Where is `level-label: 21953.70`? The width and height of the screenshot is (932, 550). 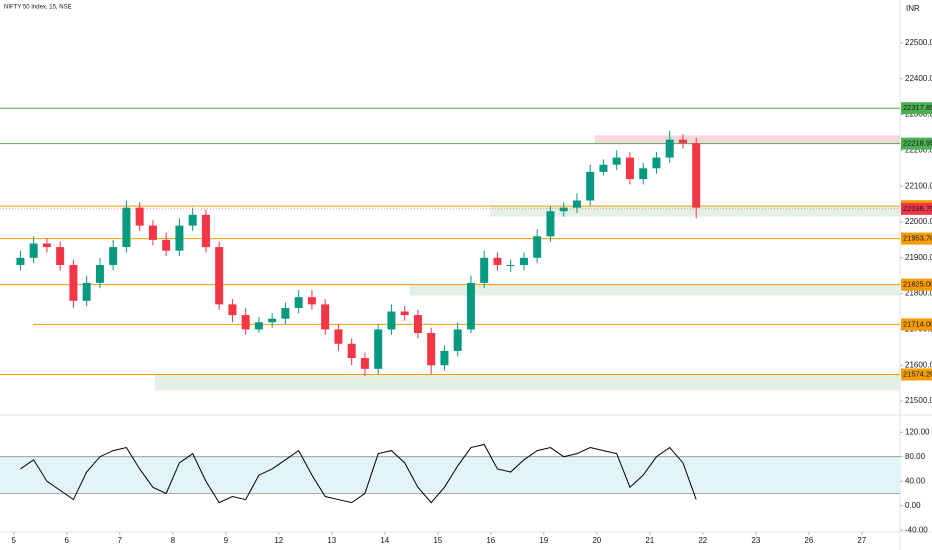 level-label: 21953.70 is located at coordinates (917, 238).